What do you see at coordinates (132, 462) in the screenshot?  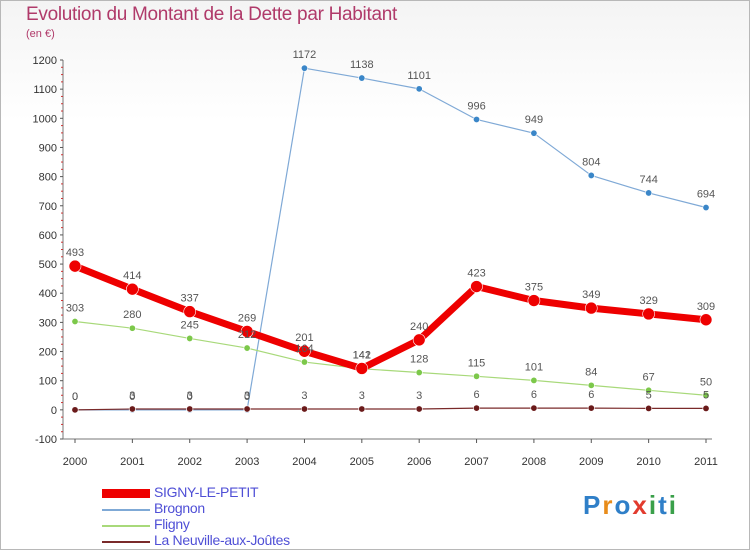 I see `x-tick-label: 2001` at bounding box center [132, 462].